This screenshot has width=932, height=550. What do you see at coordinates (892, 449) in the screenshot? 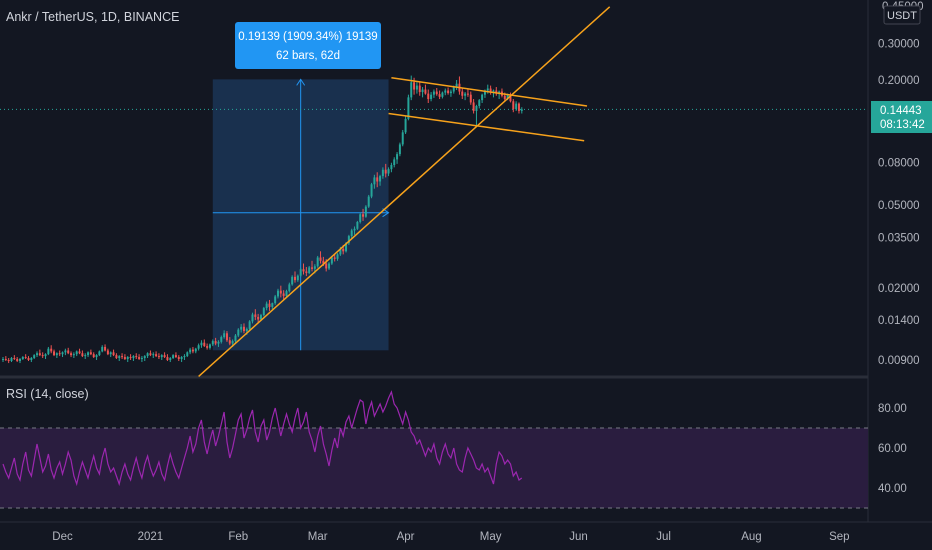
I see `rsi-axis-label: 60.00` at bounding box center [892, 449].